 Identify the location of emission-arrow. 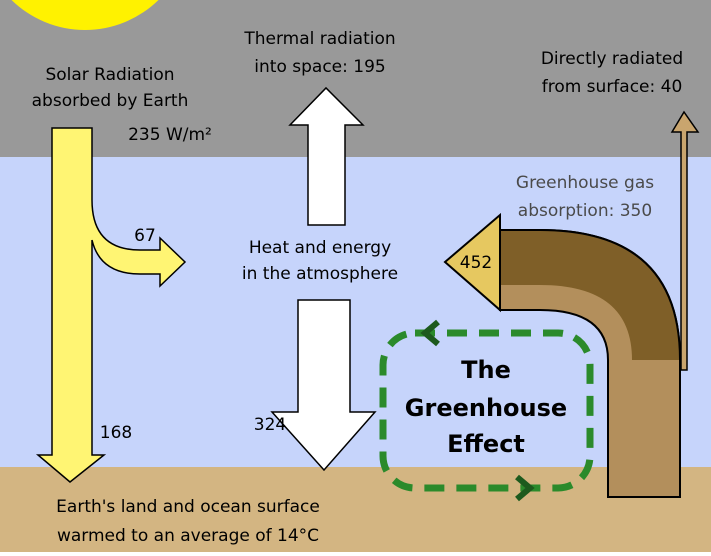
(472, 262).